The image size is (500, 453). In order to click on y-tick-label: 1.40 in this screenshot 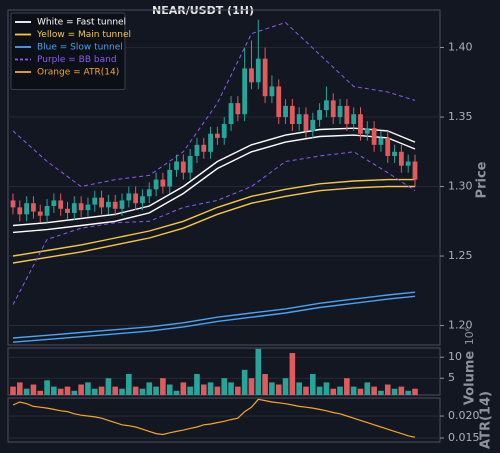, I will do `click(460, 47)`.